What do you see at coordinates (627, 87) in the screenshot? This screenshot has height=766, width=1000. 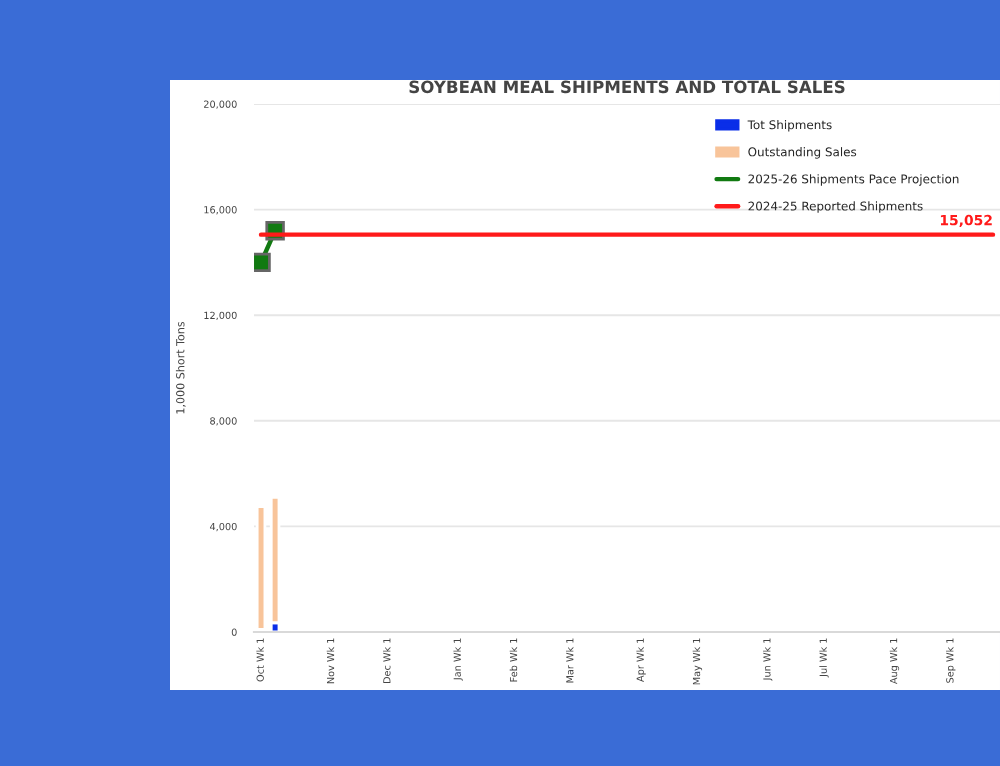 I see `chart-title: SOYBEAN MEAL SHIPMENTS AND TOTAL SALES` at bounding box center [627, 87].